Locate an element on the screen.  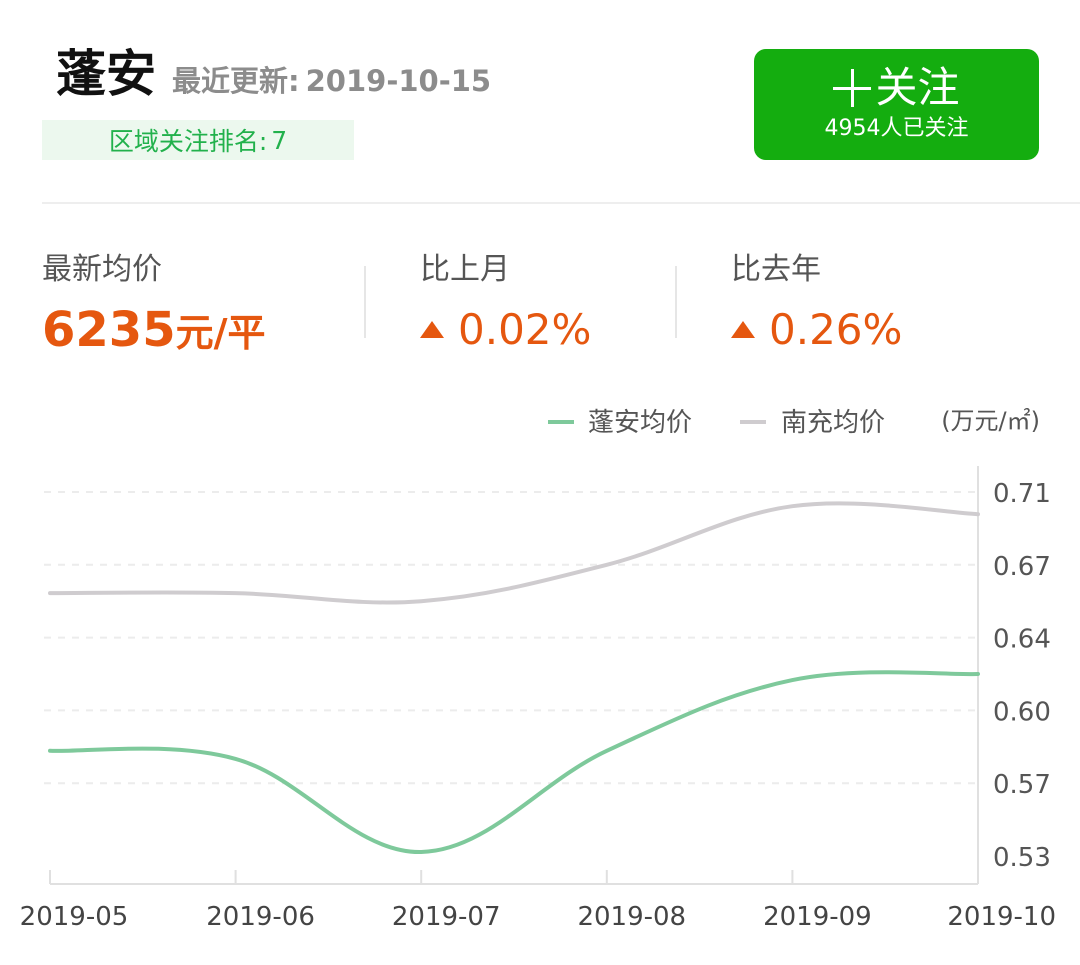
y-tick-label: 0.71 is located at coordinates (1022, 494).